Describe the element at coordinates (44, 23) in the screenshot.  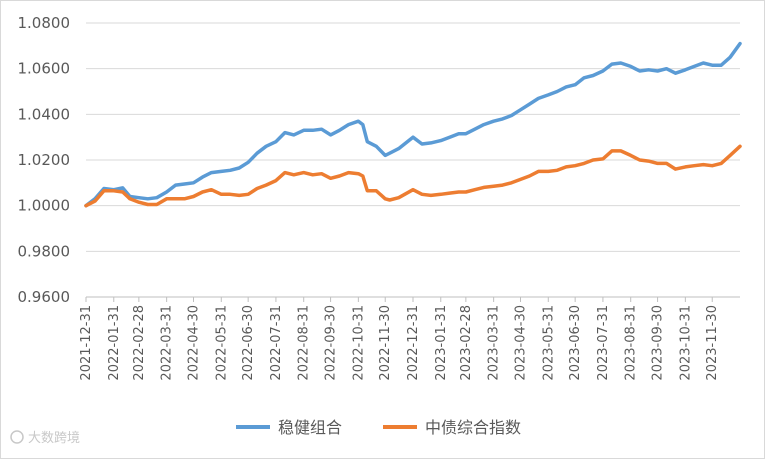
I see `y-tick-label: 1.0800` at that location.